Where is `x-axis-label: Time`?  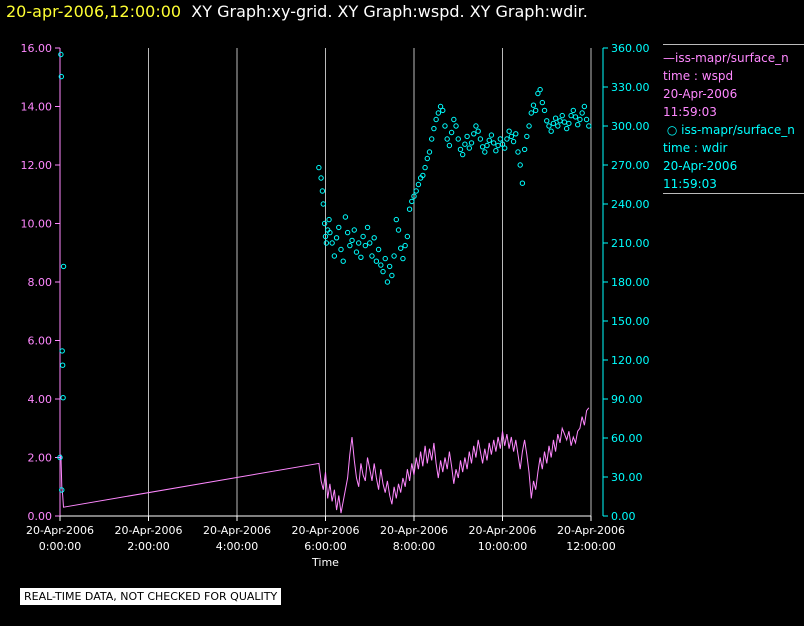
x-axis-label: Time is located at coordinates (325, 562).